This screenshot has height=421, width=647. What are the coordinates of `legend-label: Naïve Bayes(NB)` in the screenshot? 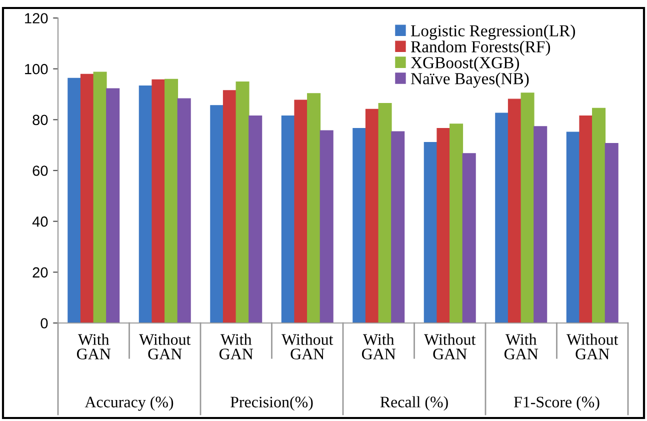 It's located at (469, 80).